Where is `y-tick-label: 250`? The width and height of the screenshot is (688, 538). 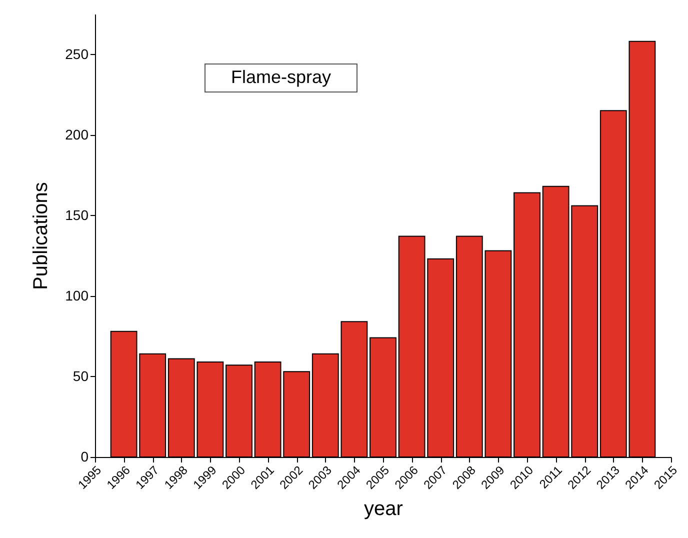 y-tick-label: 250 is located at coordinates (77, 54).